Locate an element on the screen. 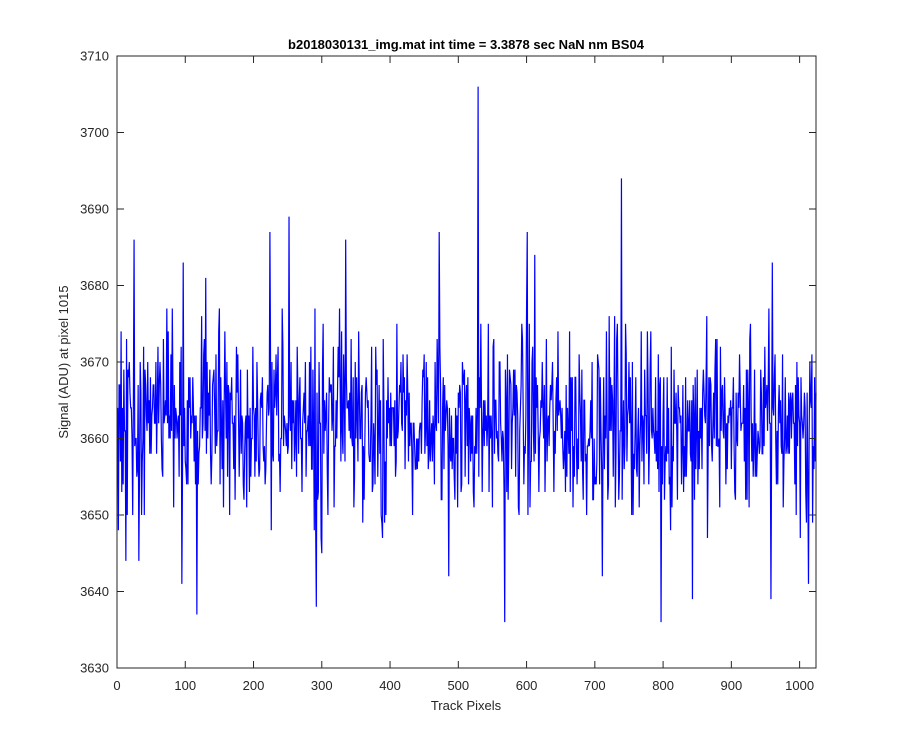  x-axis-label: Track Pixels is located at coordinates (466, 705).